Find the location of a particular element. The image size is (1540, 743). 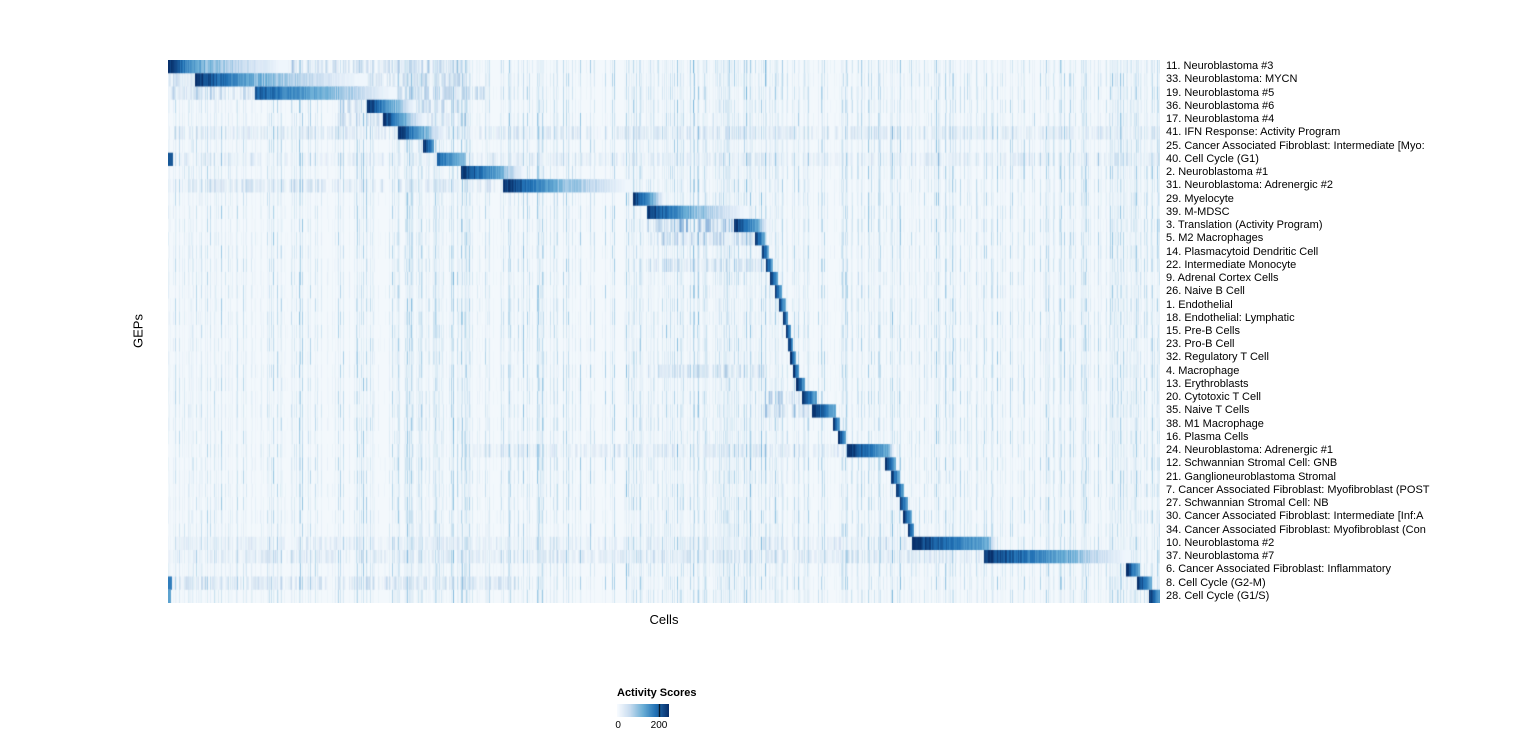

x-axis-label: Cells is located at coordinates (664, 619).